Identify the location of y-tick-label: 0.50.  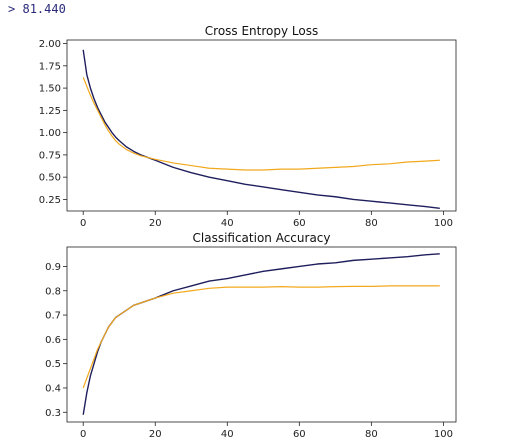
(50, 178).